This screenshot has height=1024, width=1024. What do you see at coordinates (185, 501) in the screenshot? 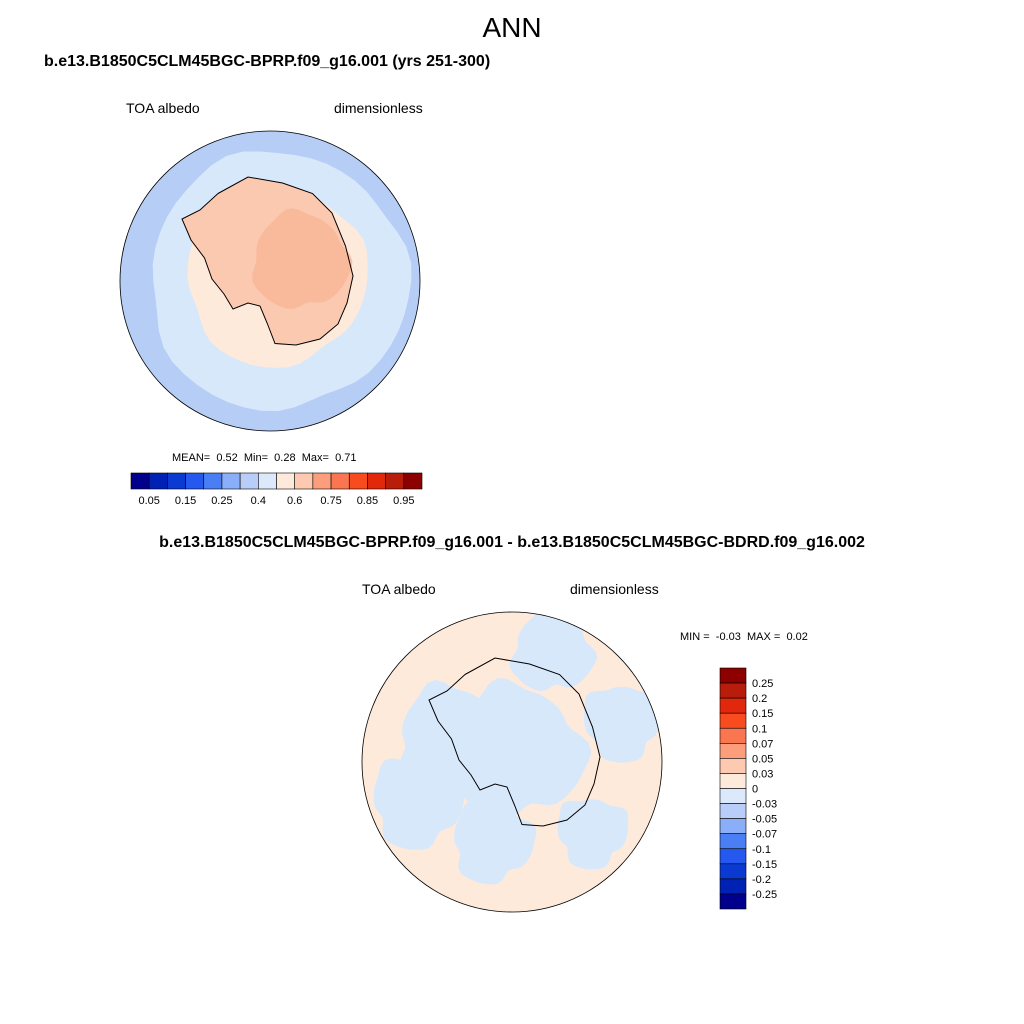
I see `colorbar1-tick-label: 0.15` at bounding box center [185, 501].